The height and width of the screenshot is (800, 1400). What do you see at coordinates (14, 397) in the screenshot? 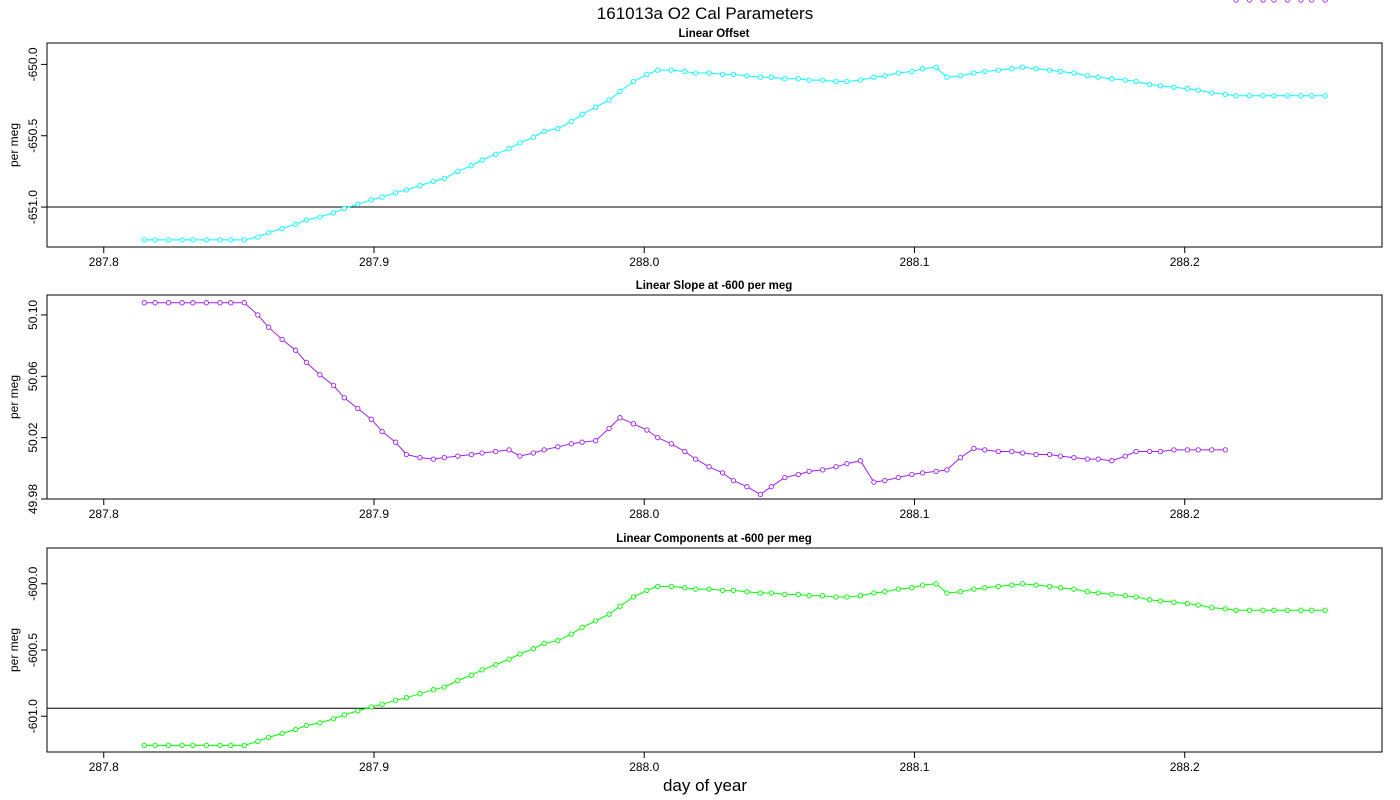
I see `y-axis-label: per meg` at bounding box center [14, 397].